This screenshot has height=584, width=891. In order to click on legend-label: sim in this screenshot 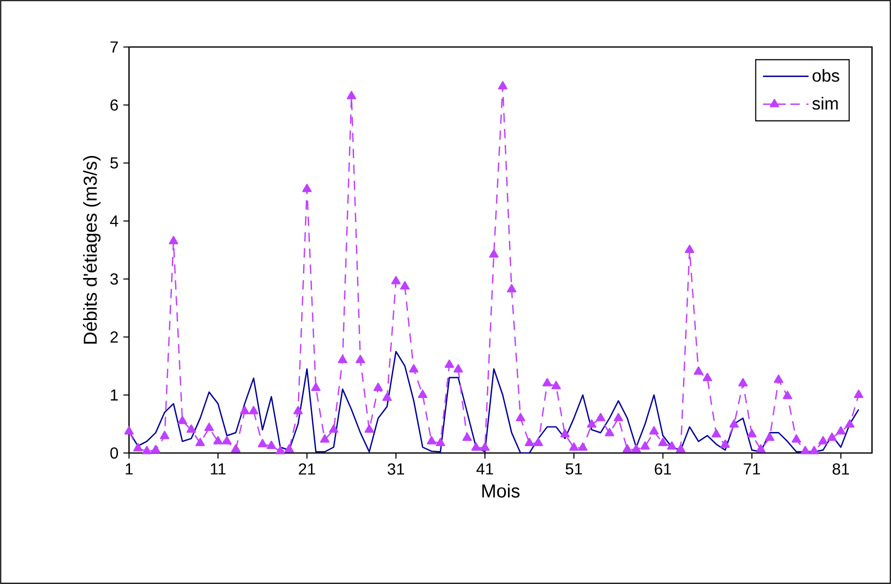, I will do `click(825, 103)`.